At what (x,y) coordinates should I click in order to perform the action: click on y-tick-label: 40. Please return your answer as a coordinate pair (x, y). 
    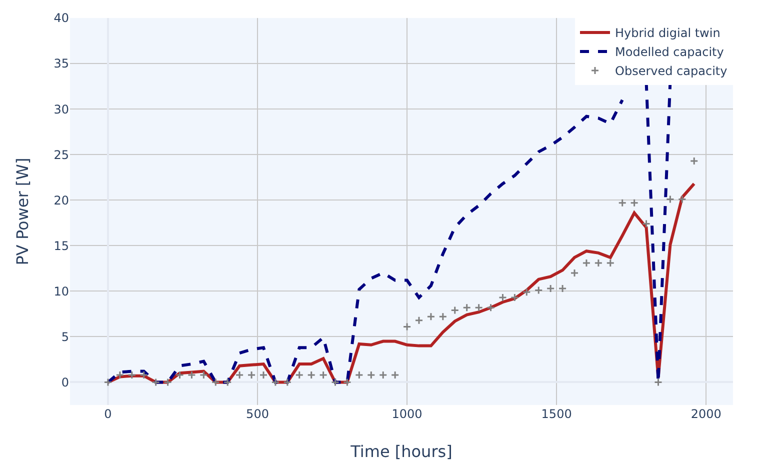
    Looking at the image, I should click on (61, 18).